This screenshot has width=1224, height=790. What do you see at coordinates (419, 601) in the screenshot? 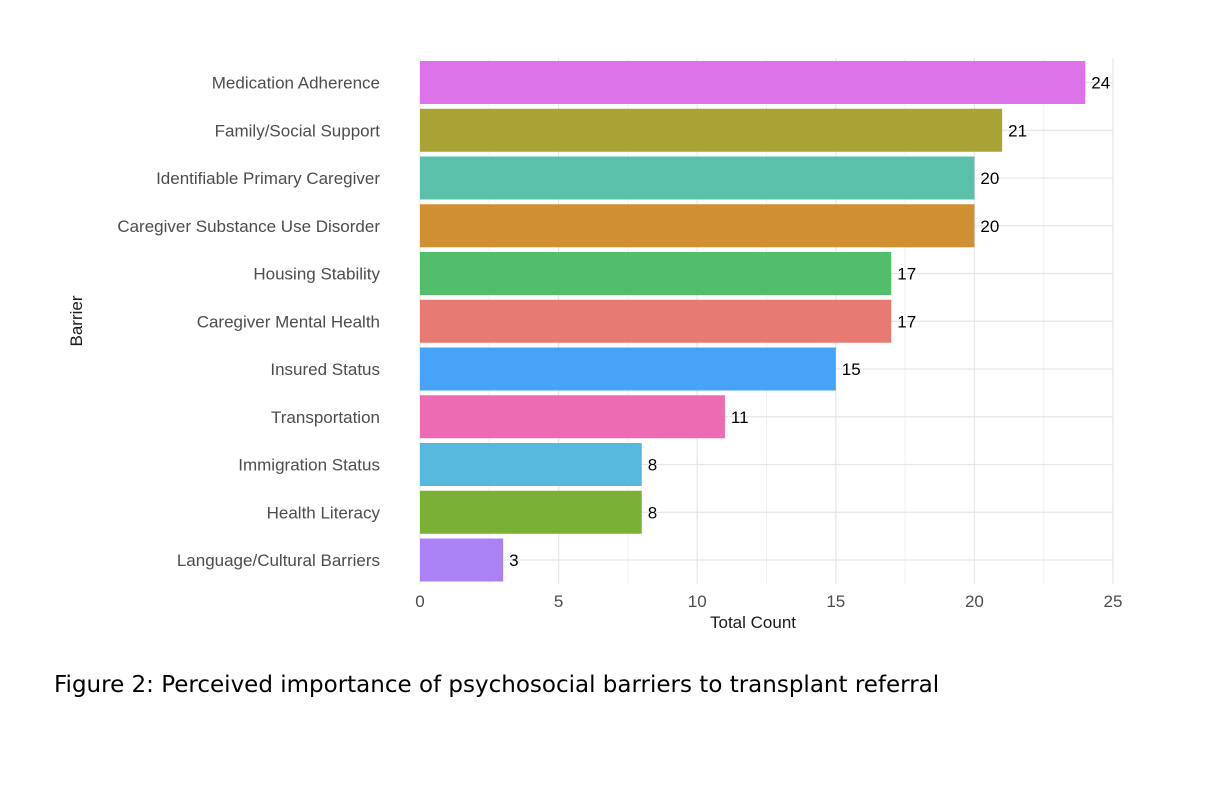
I see `x-tick-label: 0` at bounding box center [419, 601].